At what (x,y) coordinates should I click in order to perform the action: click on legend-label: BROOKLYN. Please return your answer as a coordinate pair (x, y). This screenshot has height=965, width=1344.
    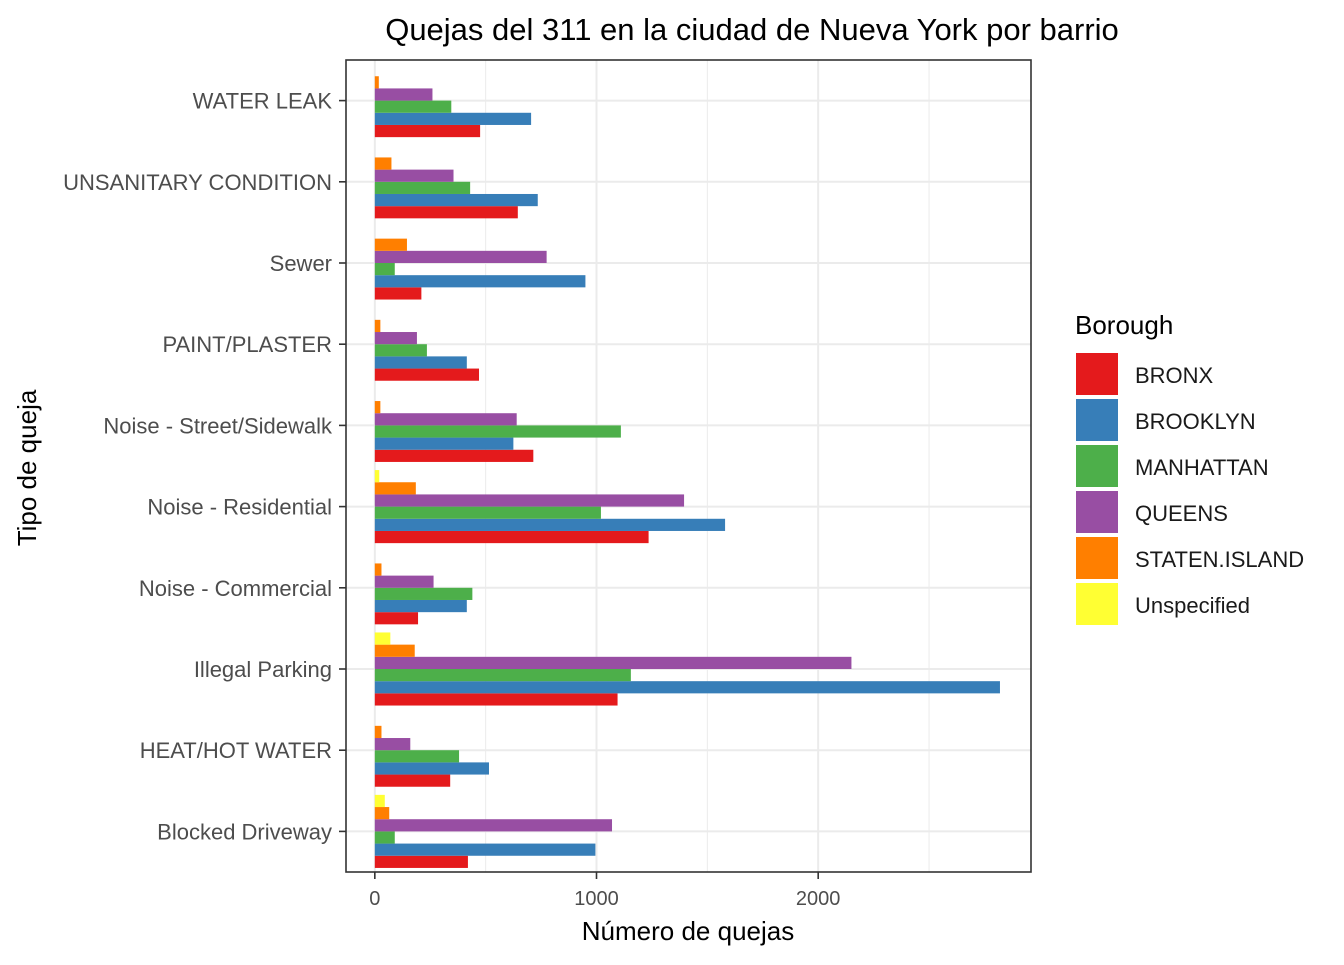
    Looking at the image, I should click on (1195, 421).